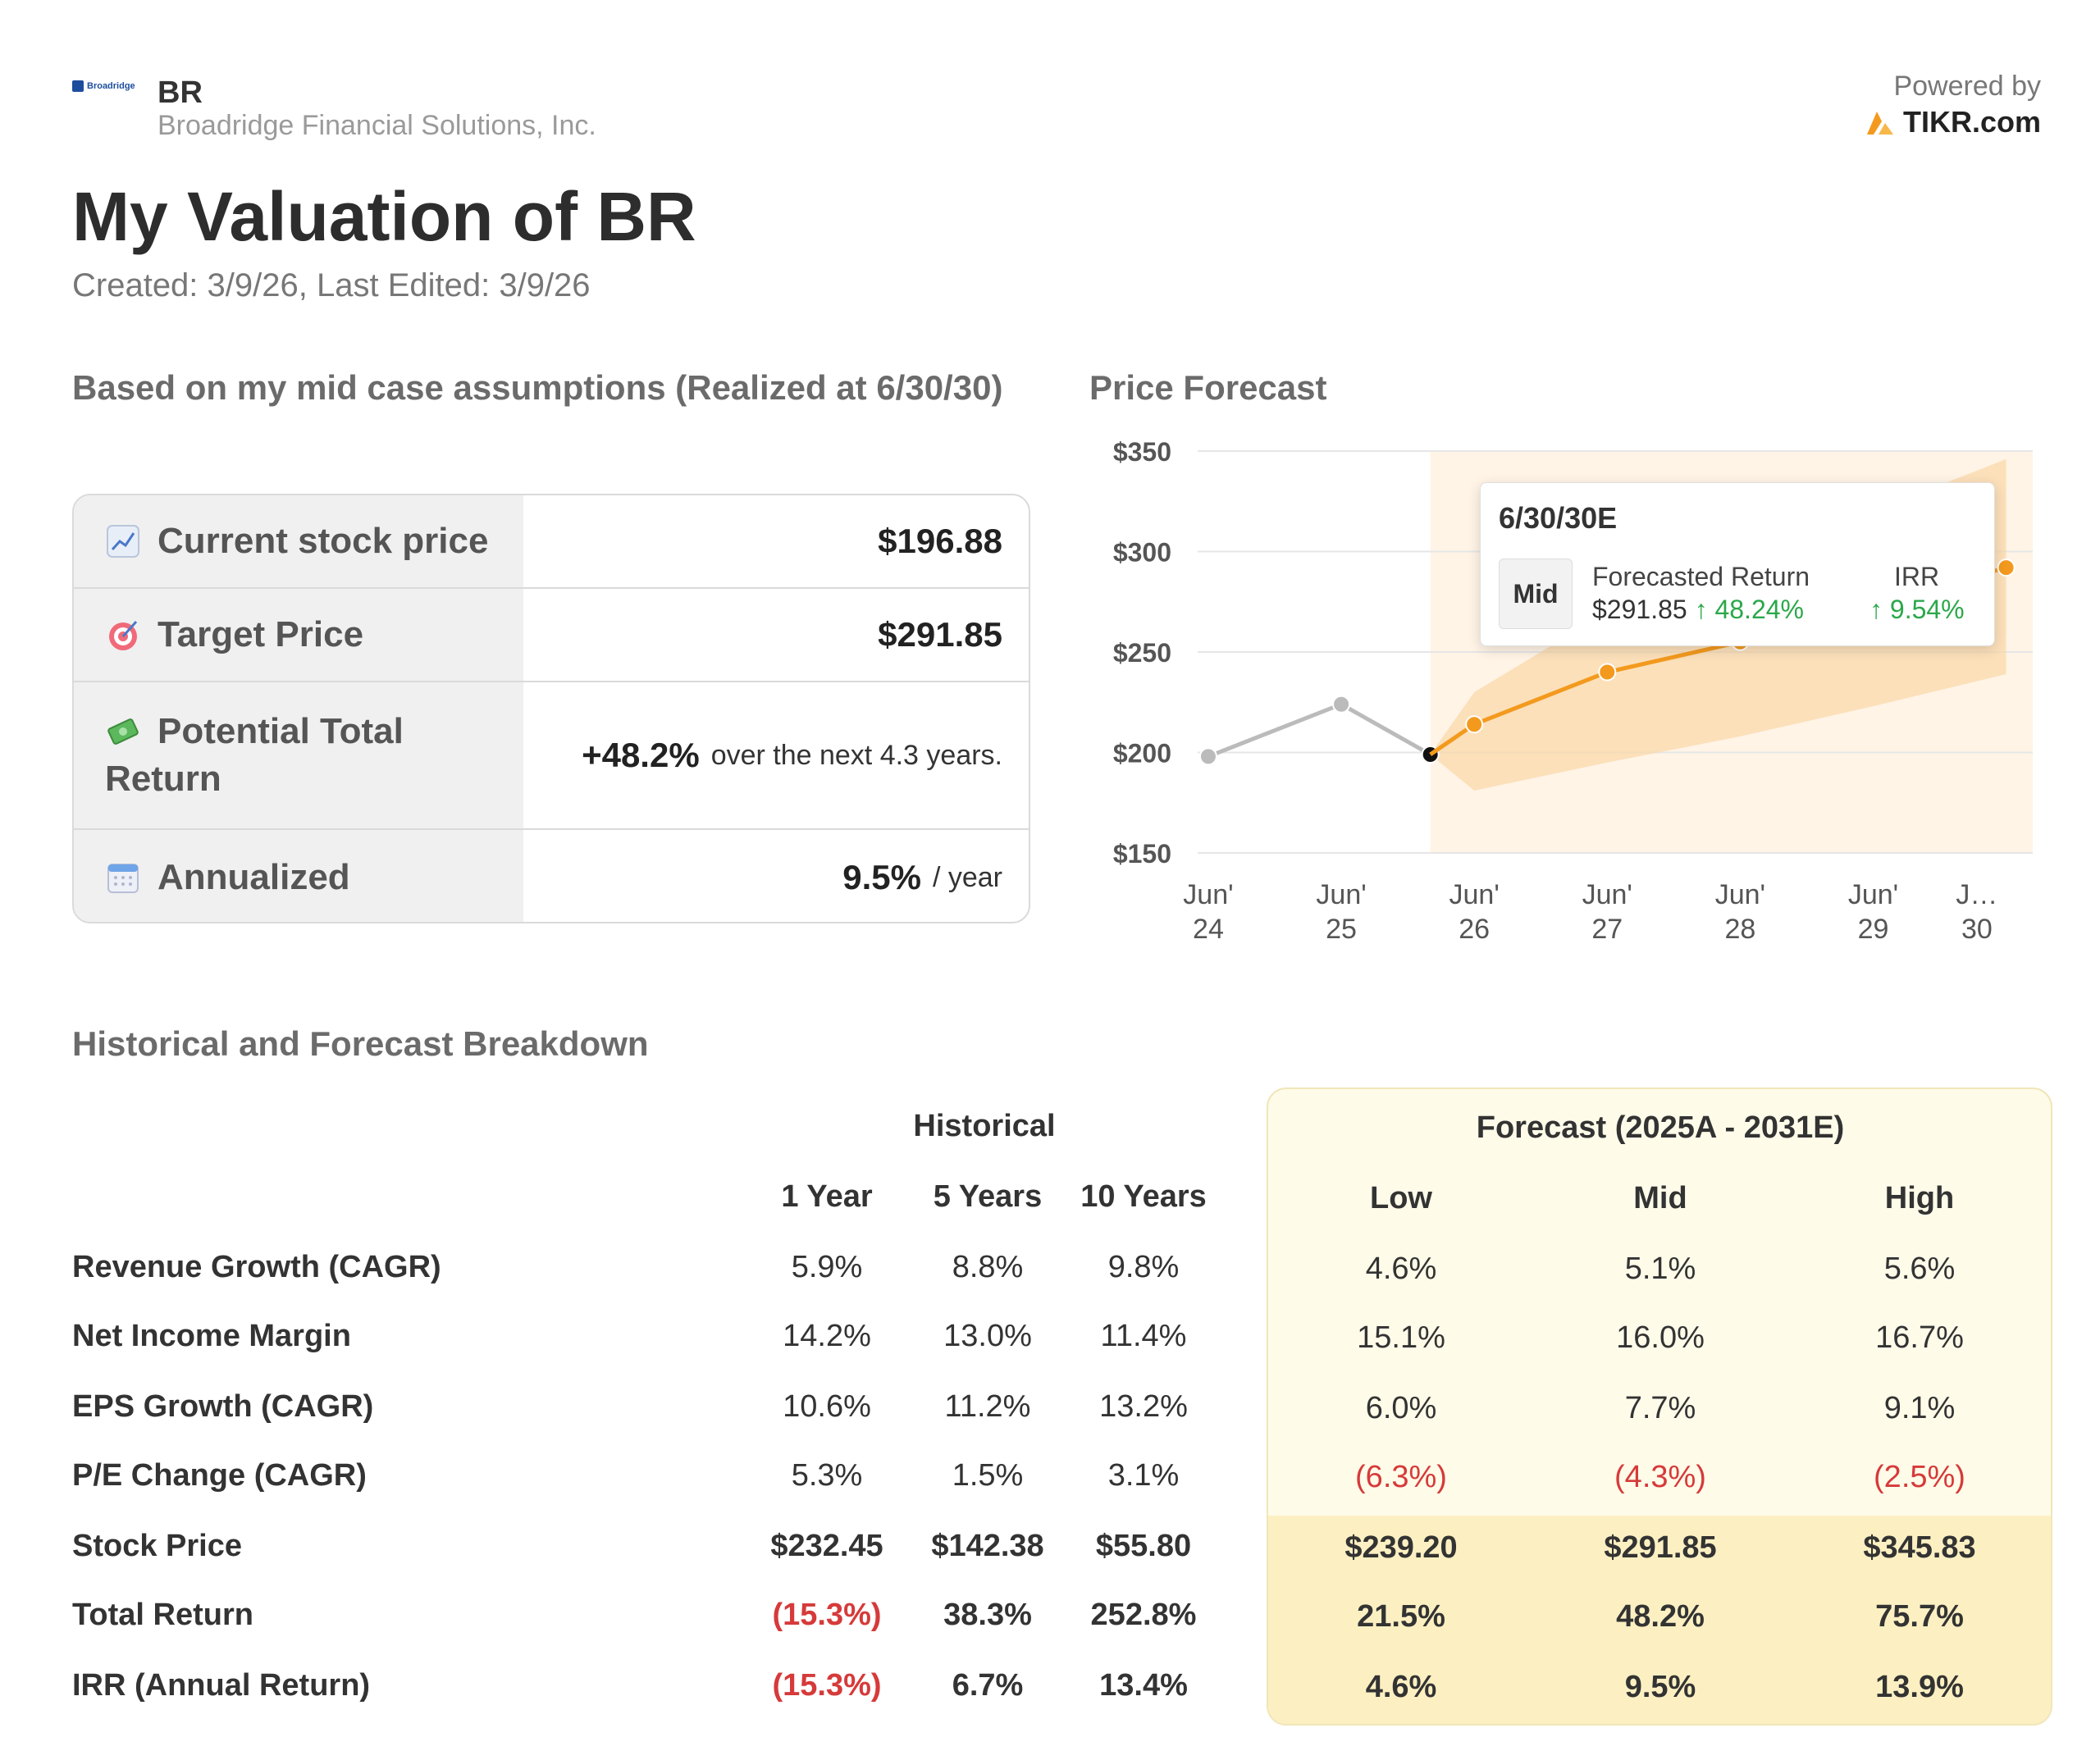 The height and width of the screenshot is (1760, 2100). What do you see at coordinates (1143, 1336) in the screenshot?
I see `table-cell: 11.4%` at bounding box center [1143, 1336].